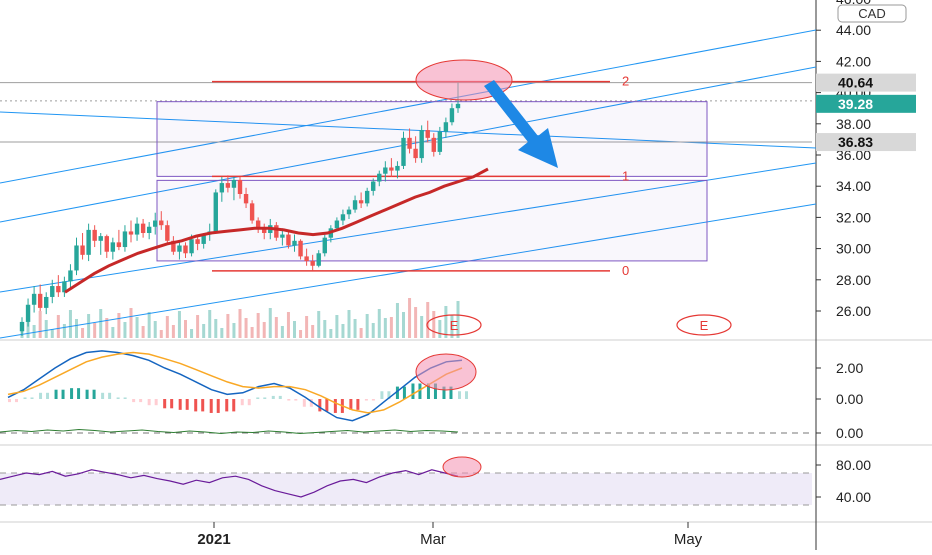  I want to click on price-tick-label: 28.00, so click(853, 280).